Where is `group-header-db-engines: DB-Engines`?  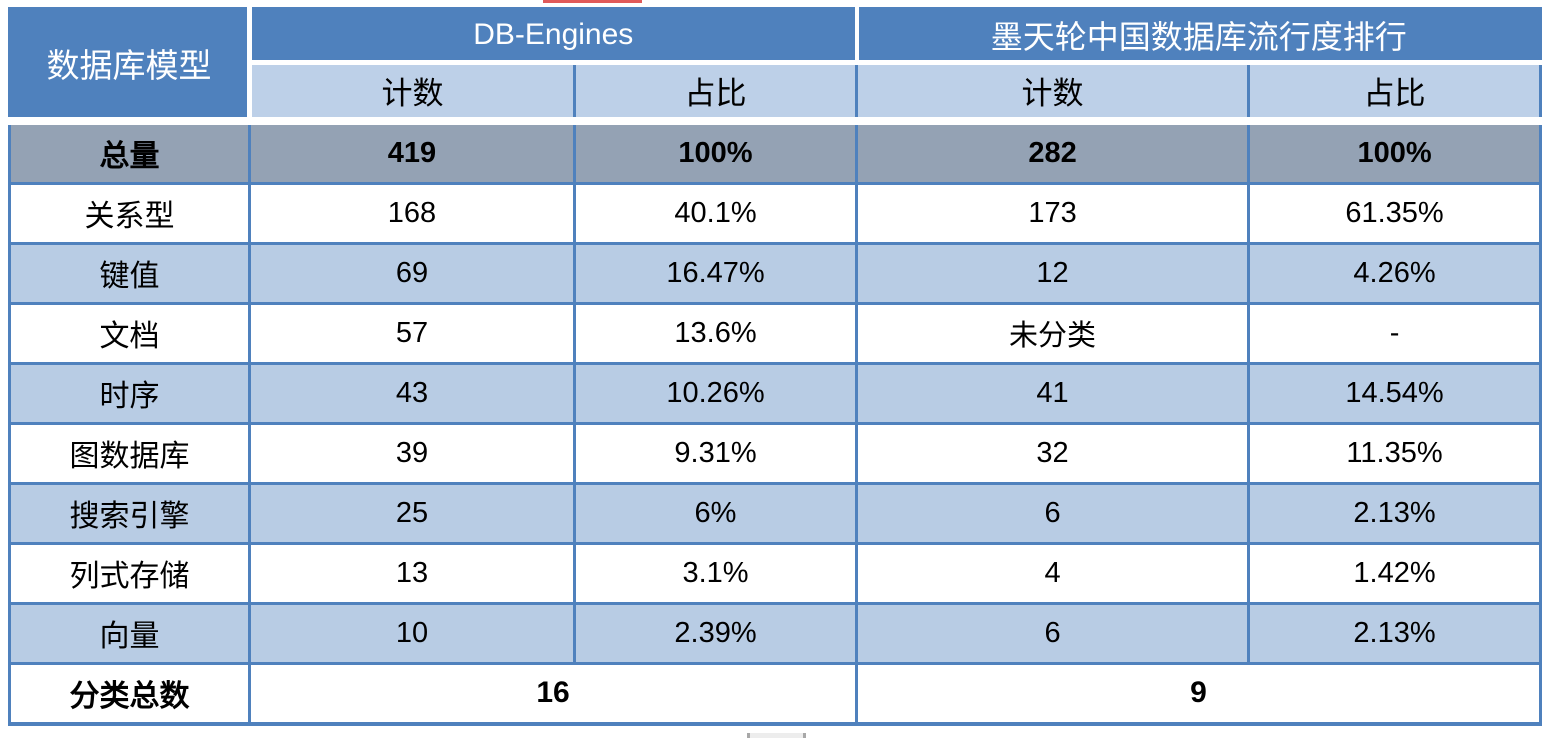
group-header-db-engines: DB-Engines is located at coordinates (554, 36).